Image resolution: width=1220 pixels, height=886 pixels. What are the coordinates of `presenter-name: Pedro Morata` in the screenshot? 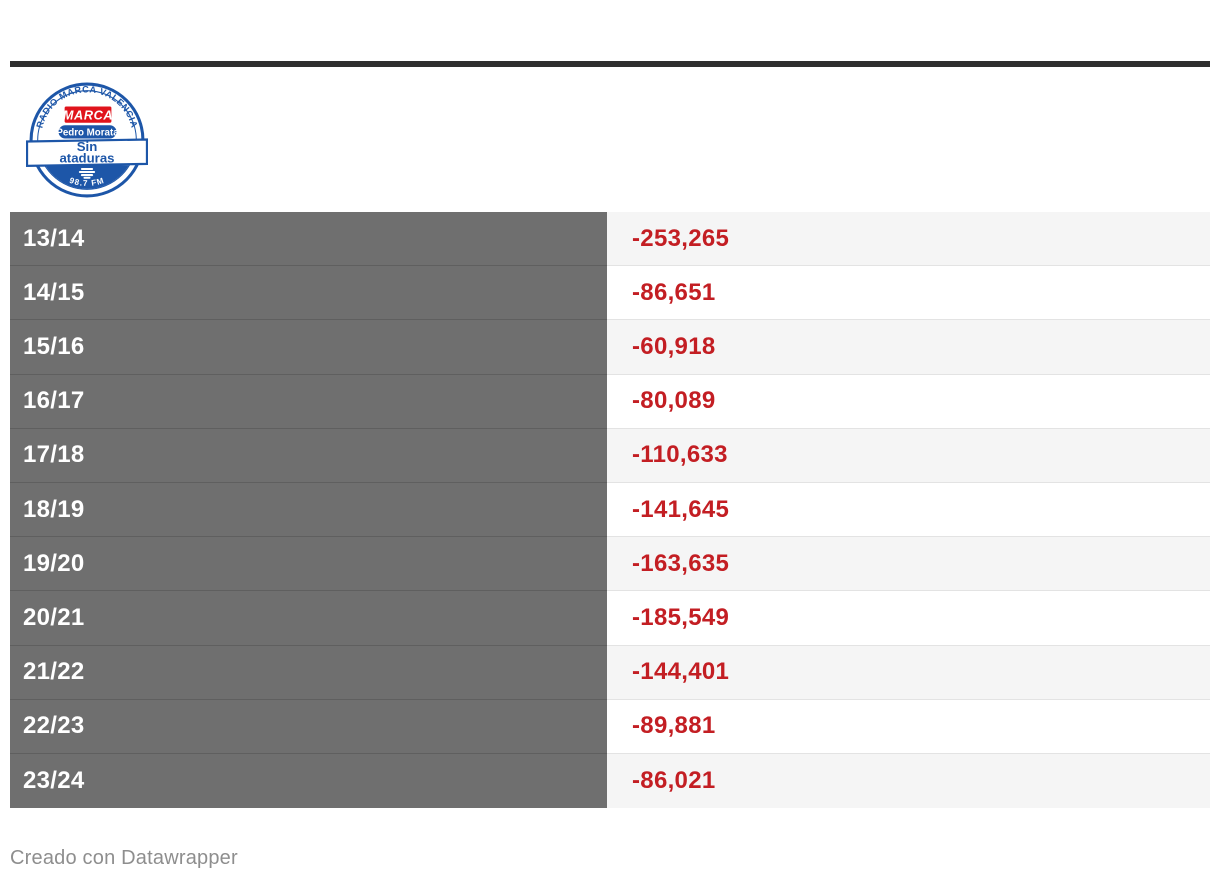 It's located at (87, 132).